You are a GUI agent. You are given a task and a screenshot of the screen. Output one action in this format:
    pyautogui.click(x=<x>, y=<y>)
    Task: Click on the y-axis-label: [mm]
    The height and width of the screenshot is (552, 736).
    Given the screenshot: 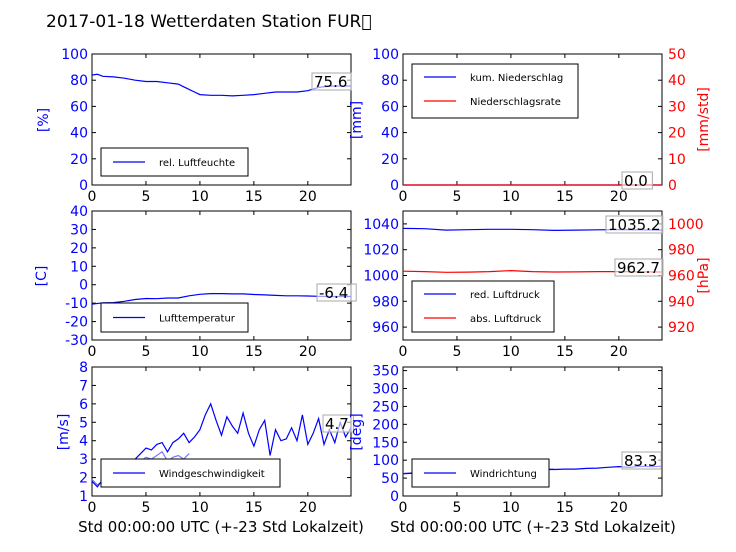 What is the action you would take?
    pyautogui.click(x=357, y=120)
    